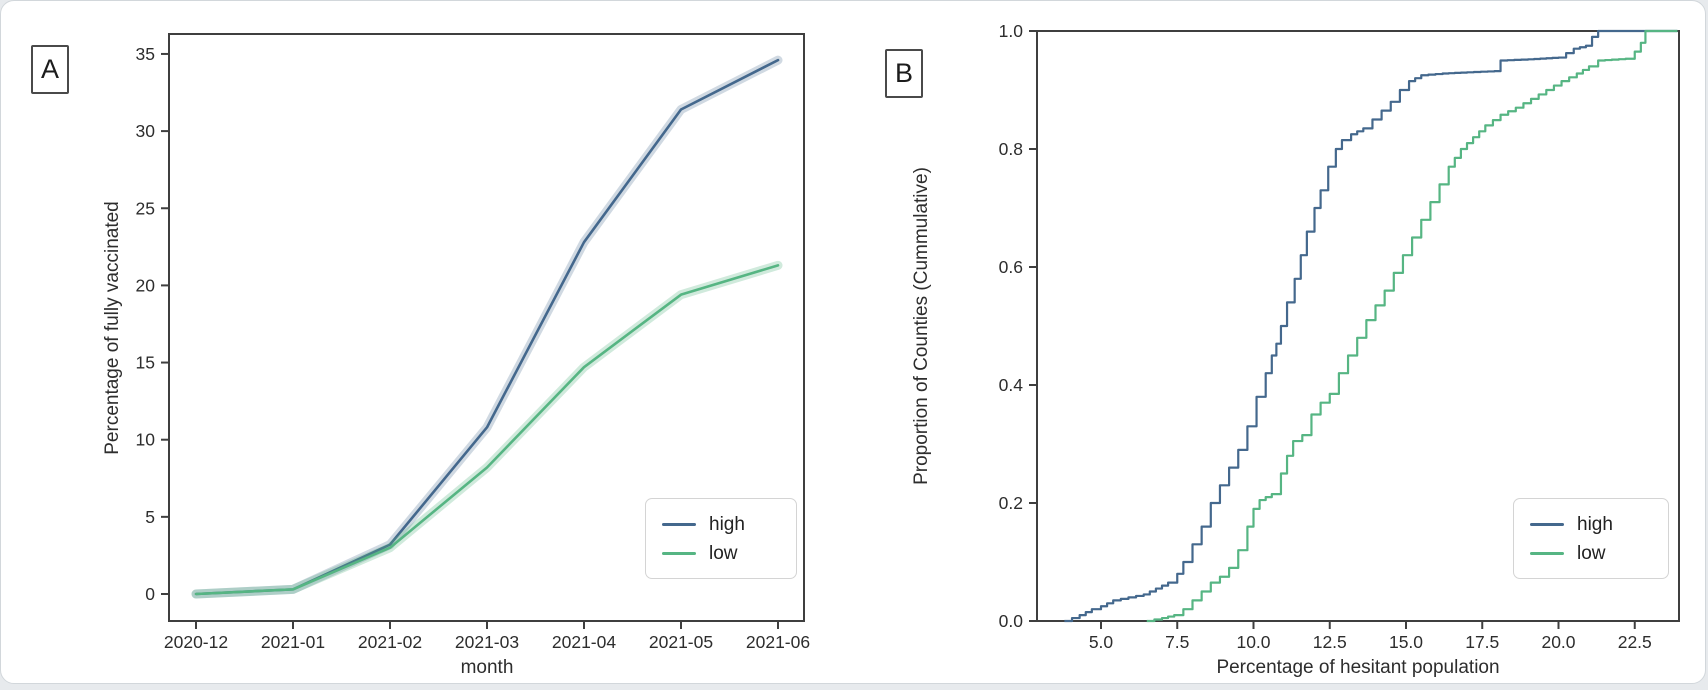 The image size is (1708, 690). Describe the element at coordinates (721, 538) in the screenshot. I see `panel-a-legend: high low` at that location.